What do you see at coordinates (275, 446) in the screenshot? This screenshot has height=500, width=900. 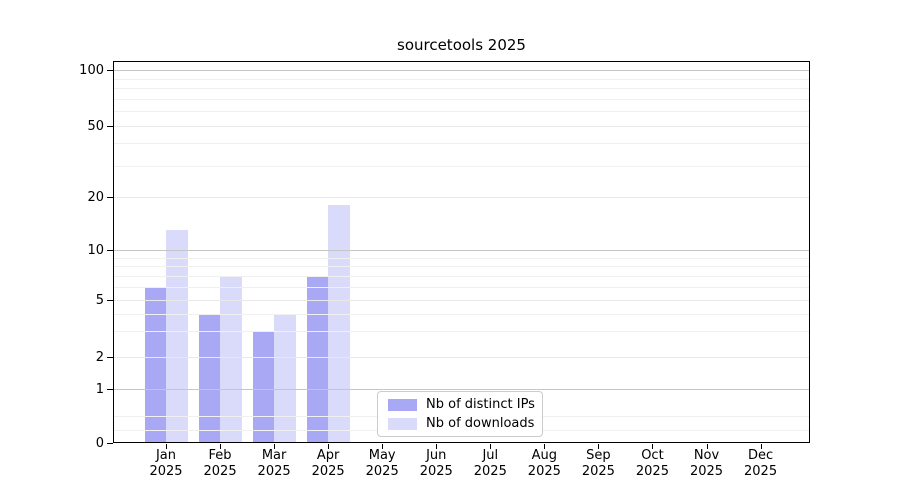 I see `x-tick-mar` at bounding box center [275, 446].